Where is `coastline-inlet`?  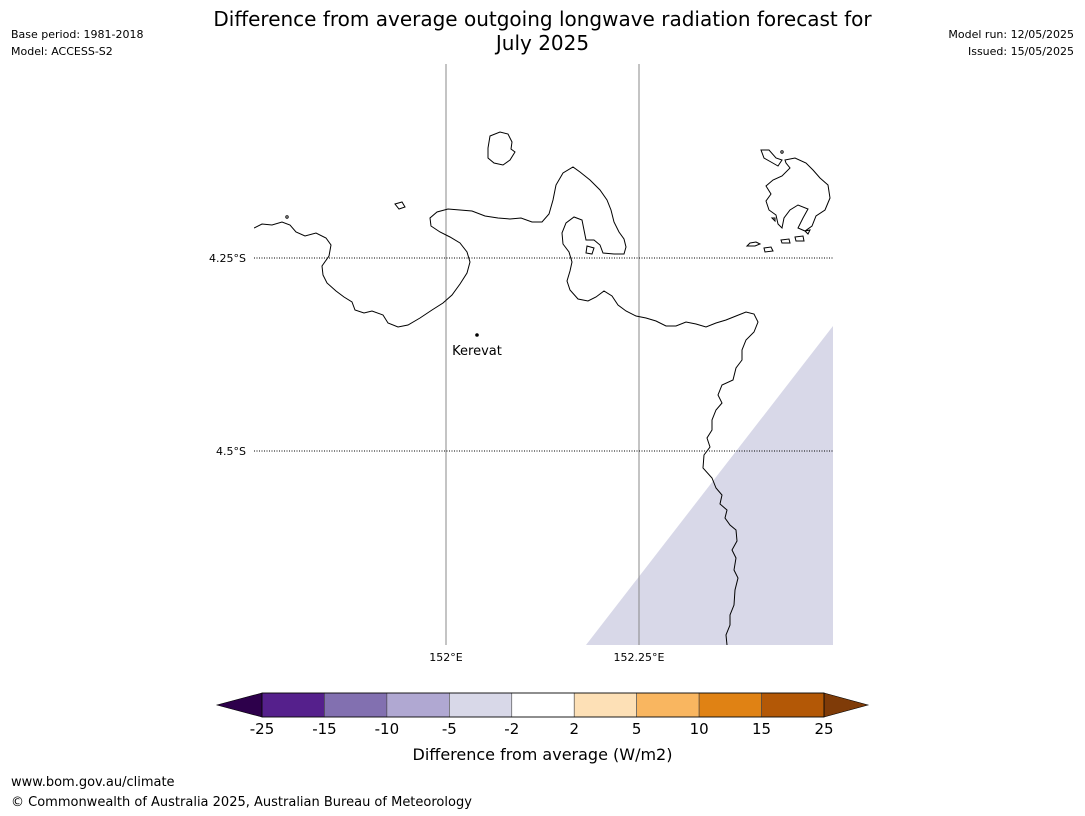 coastline-inlet is located at coordinates (590, 250).